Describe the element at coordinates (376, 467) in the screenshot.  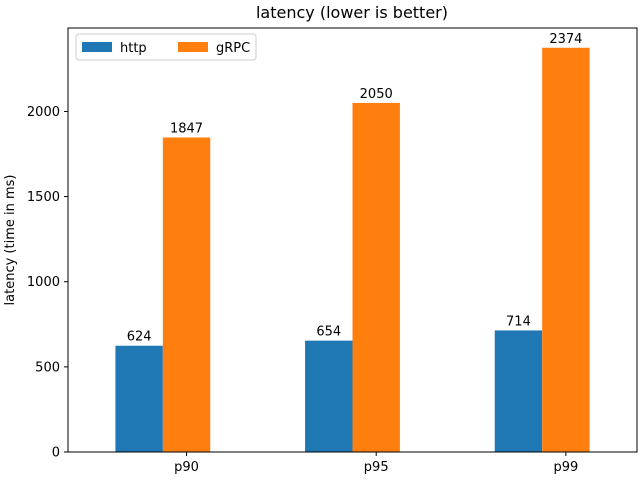
I see `x-tick-label-p95: p95` at that location.